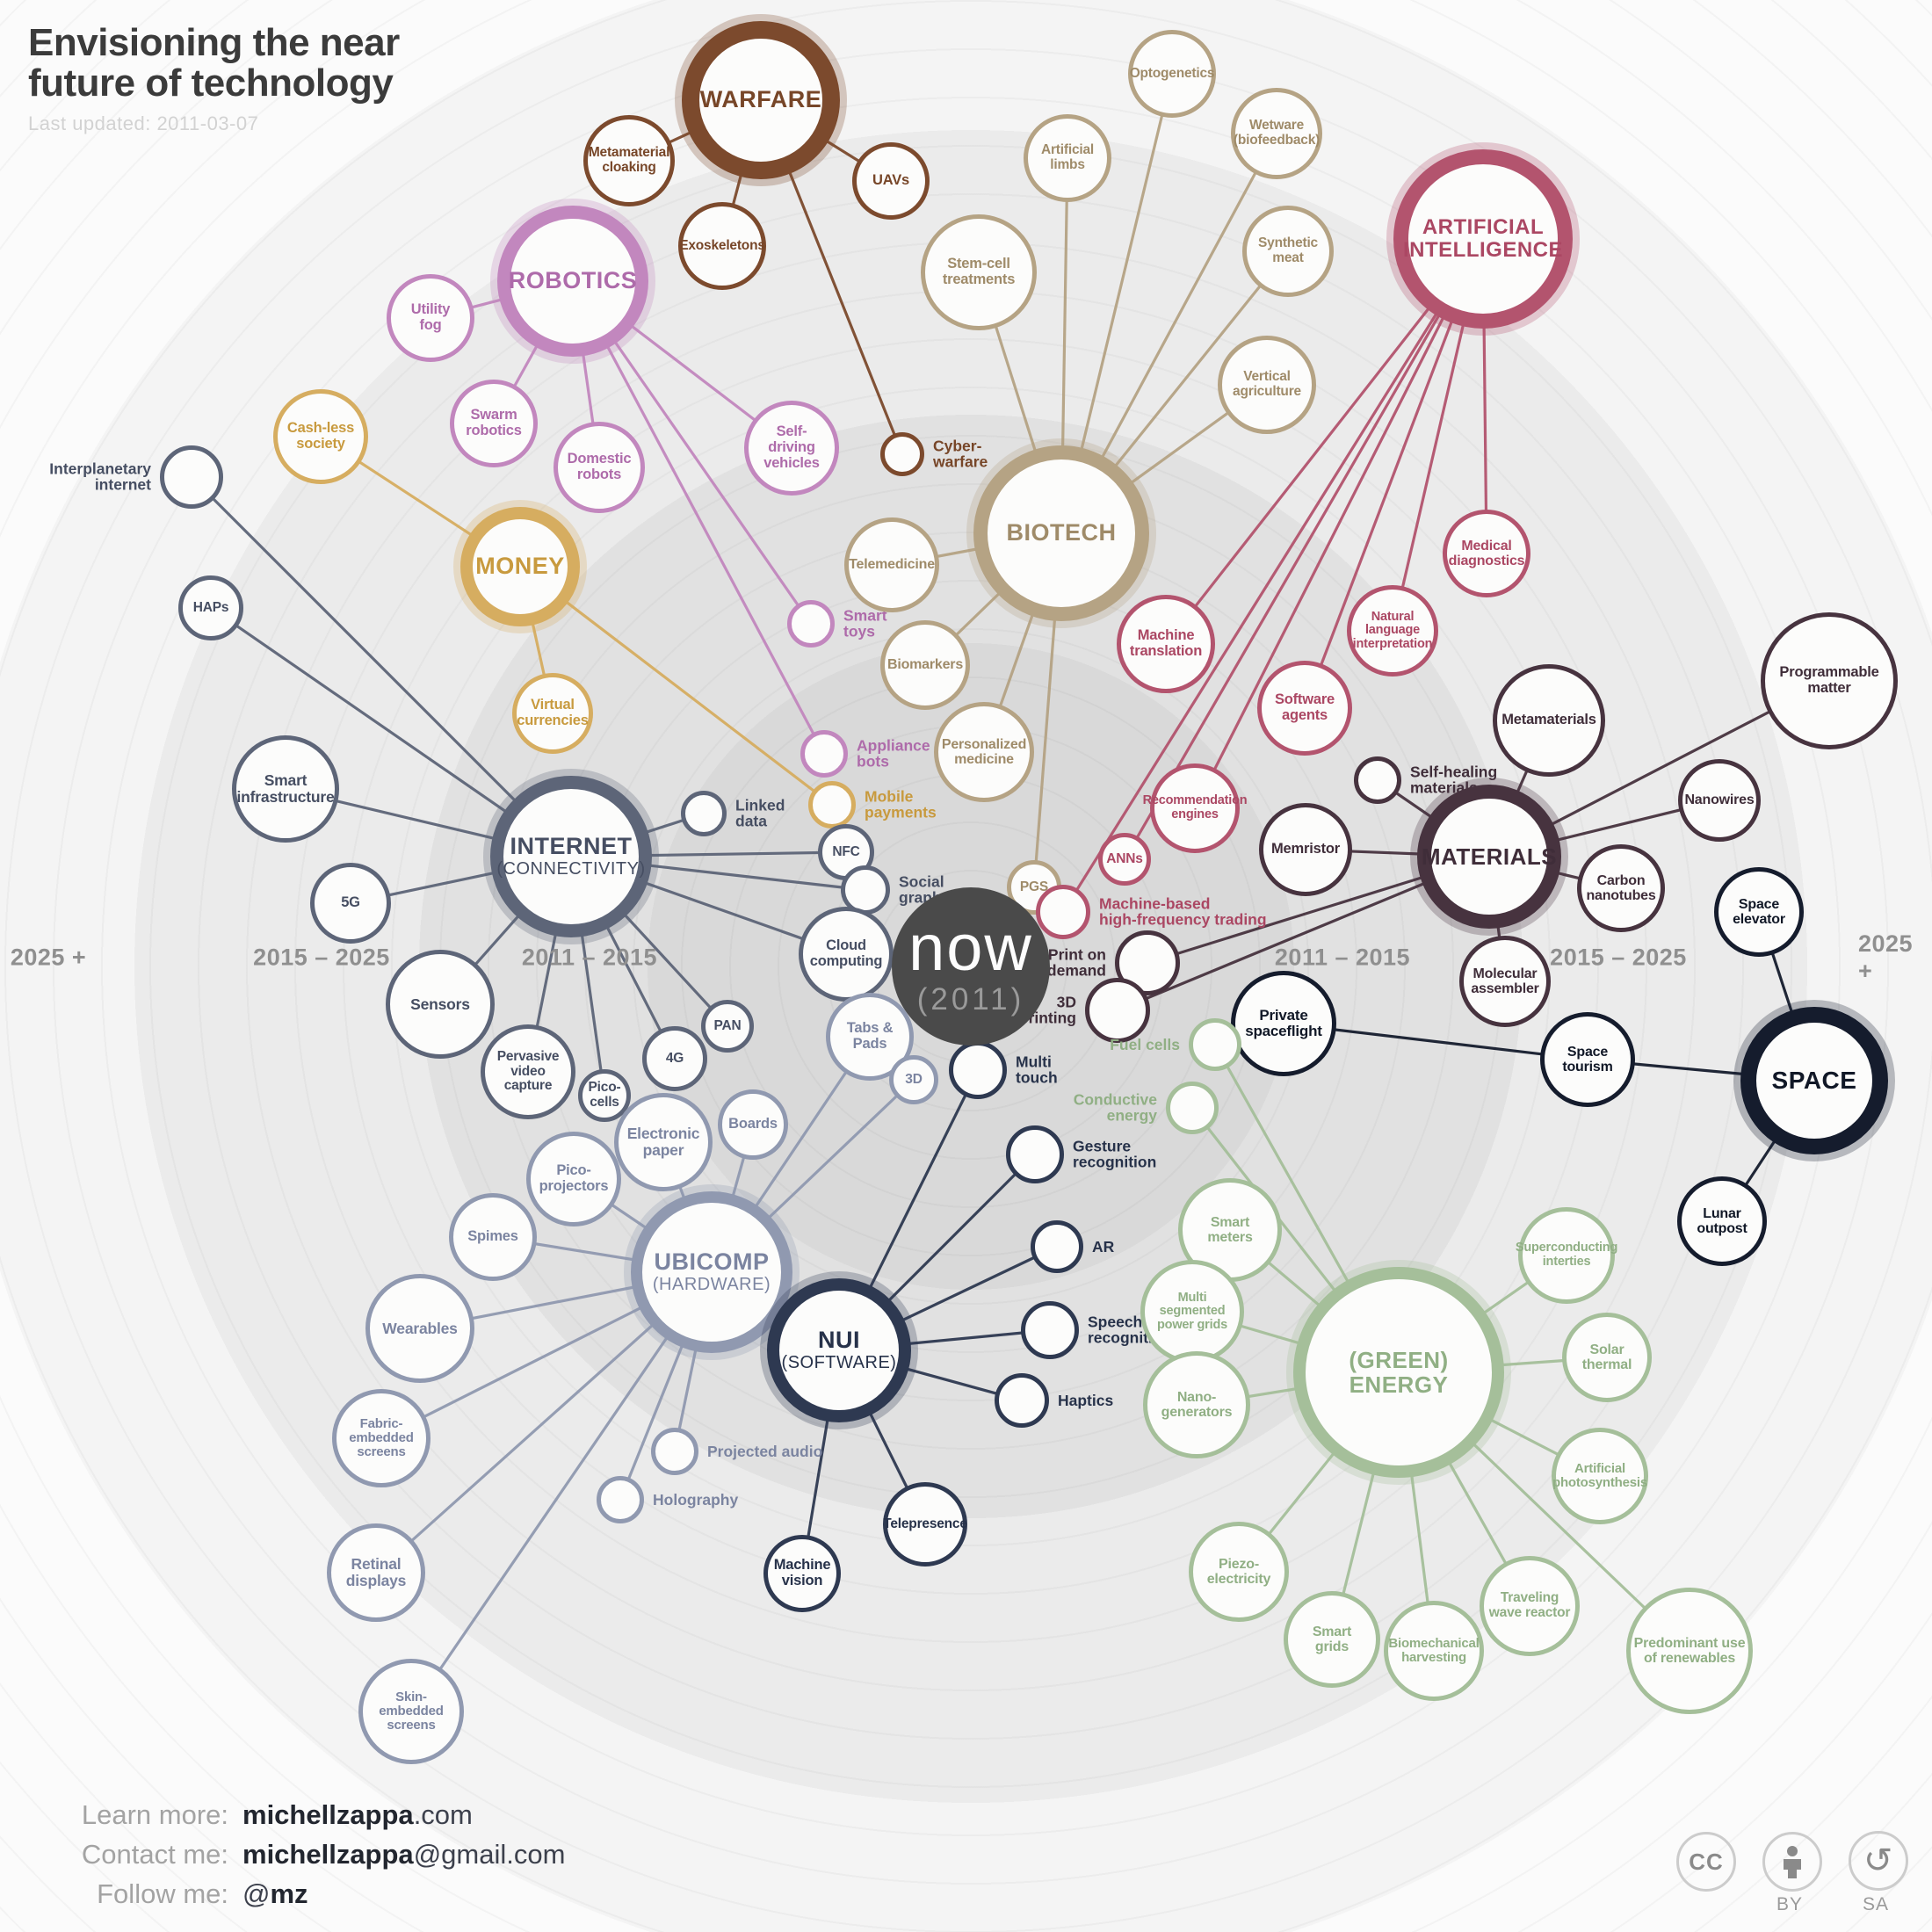  I want to click on hub-biotech: BIOTECH, so click(1061, 533).